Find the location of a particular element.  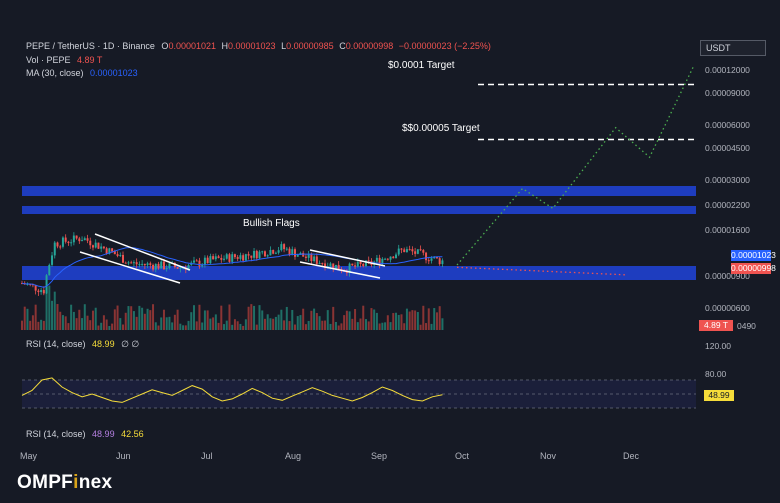

pattern-label: Bullish Flags is located at coordinates (271, 223).